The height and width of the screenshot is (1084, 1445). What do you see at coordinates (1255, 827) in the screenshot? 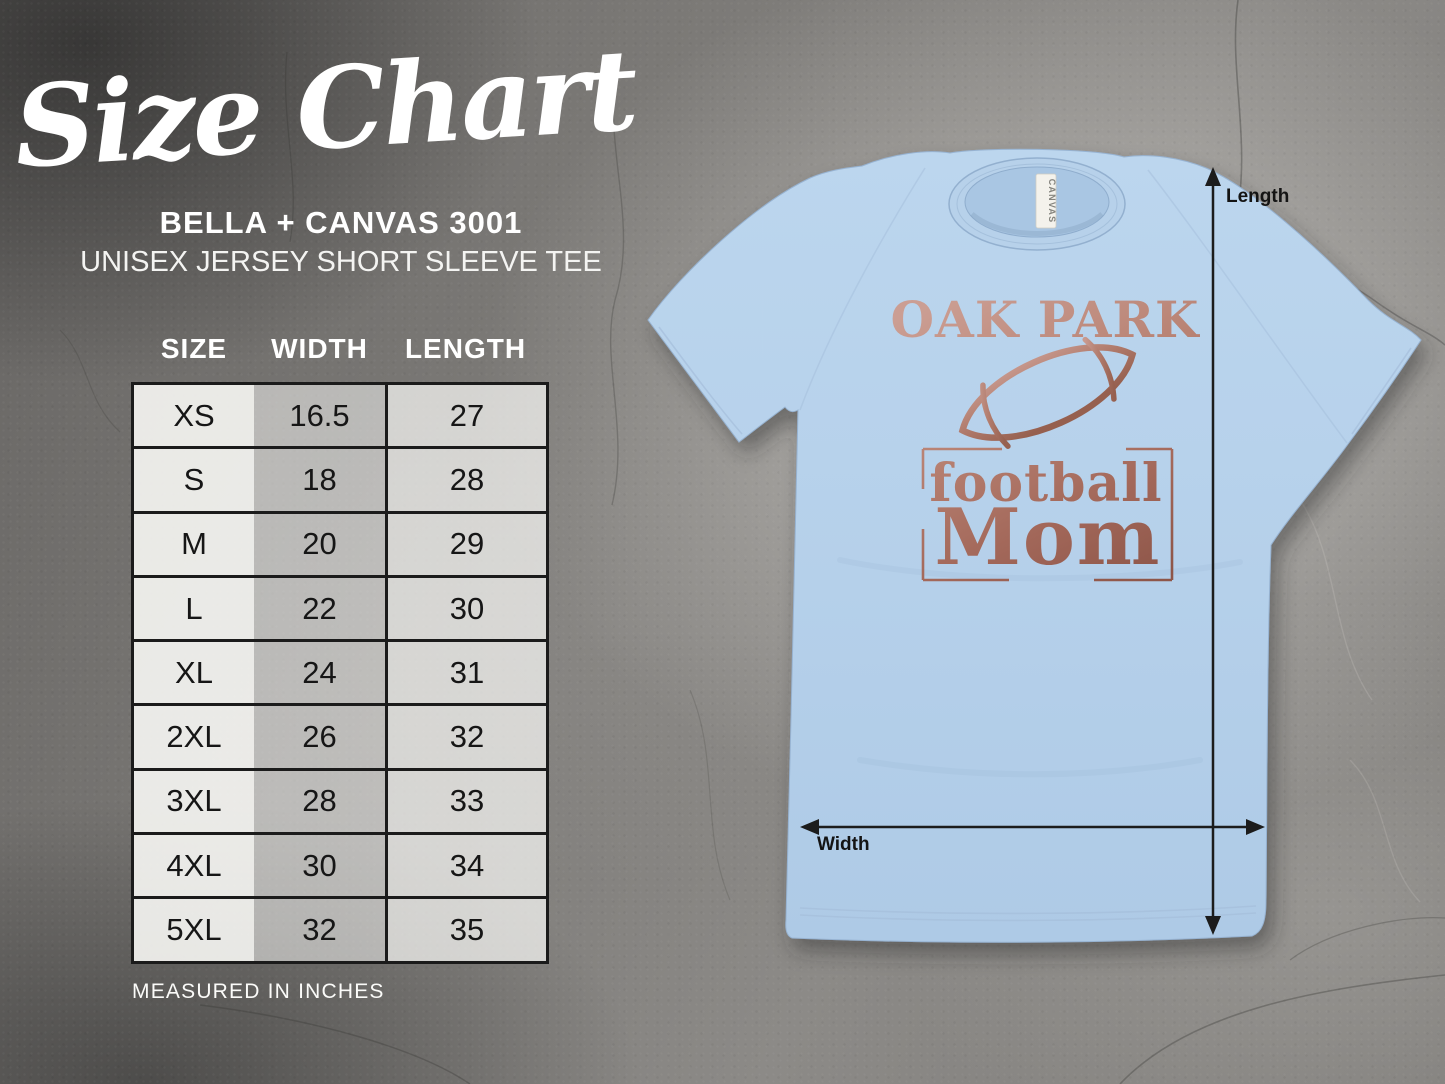
I see `width-arrowhead-right` at bounding box center [1255, 827].